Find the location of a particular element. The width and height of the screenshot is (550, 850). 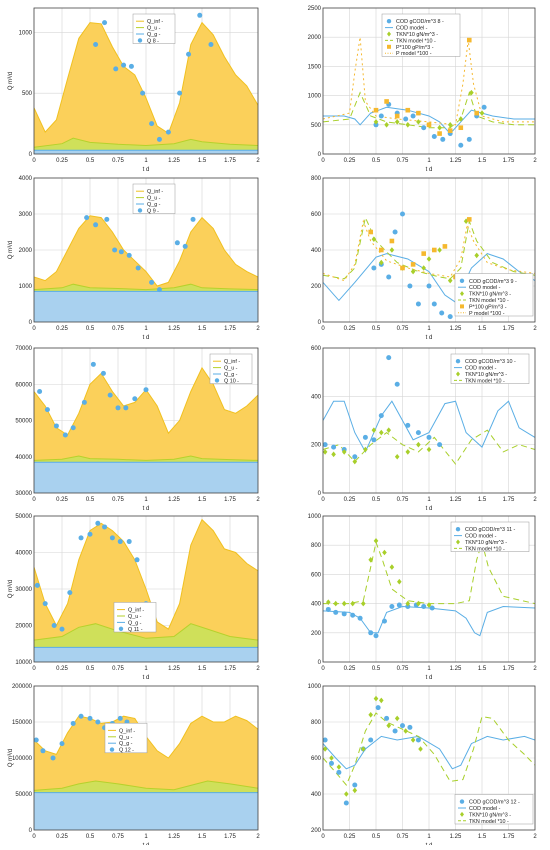

y-tick-label: 1000 is located at coordinates (315, 97).